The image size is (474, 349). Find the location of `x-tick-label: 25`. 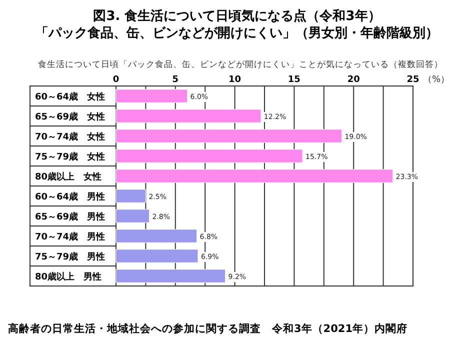

x-tick-label: 25 is located at coordinates (413, 80).